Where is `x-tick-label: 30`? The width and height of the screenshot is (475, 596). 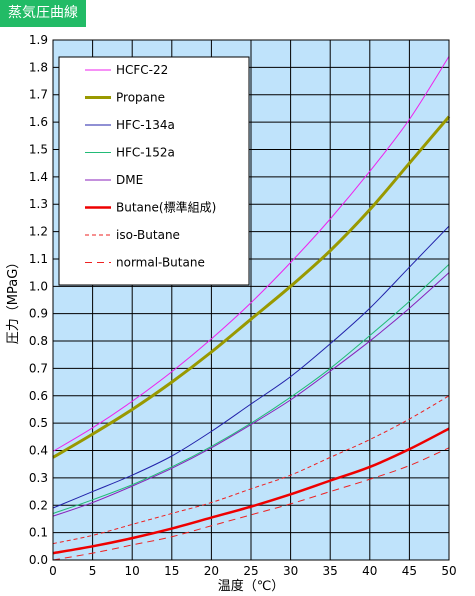
x-tick-label: 30 is located at coordinates (290, 571).